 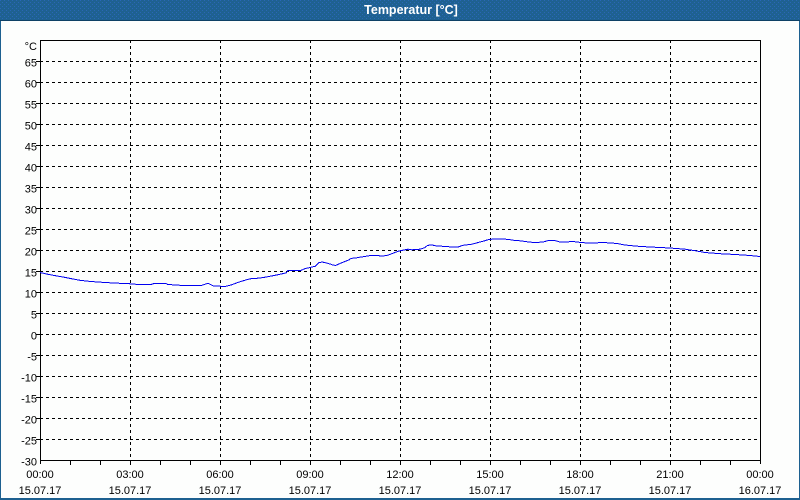 What do you see at coordinates (31, 47) in the screenshot?
I see `svg-text: °C` at bounding box center [31, 47].